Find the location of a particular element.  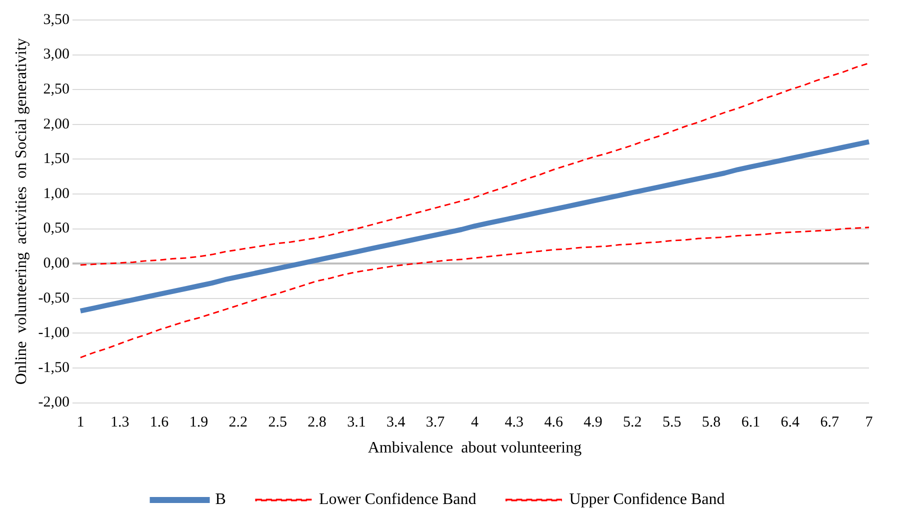

y-tick-label: 0,00 is located at coordinates (56, 264).